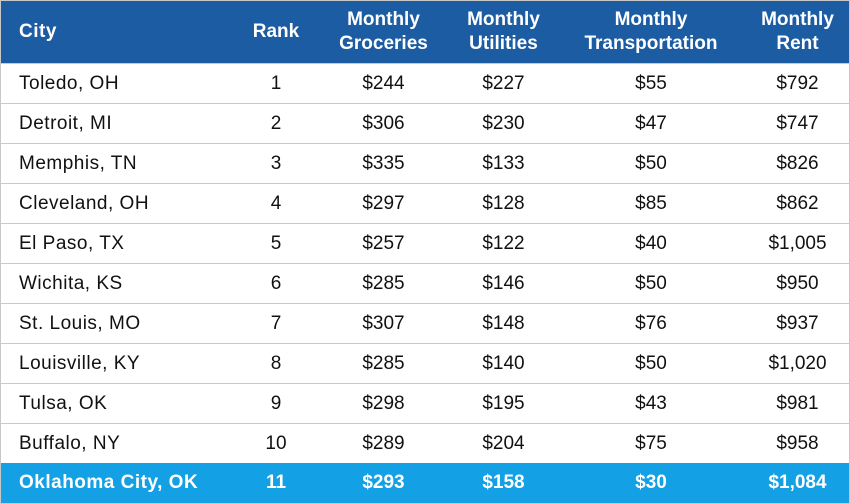 This screenshot has height=504, width=850. Describe the element at coordinates (651, 83) in the screenshot. I see `value-cell: $55` at that location.